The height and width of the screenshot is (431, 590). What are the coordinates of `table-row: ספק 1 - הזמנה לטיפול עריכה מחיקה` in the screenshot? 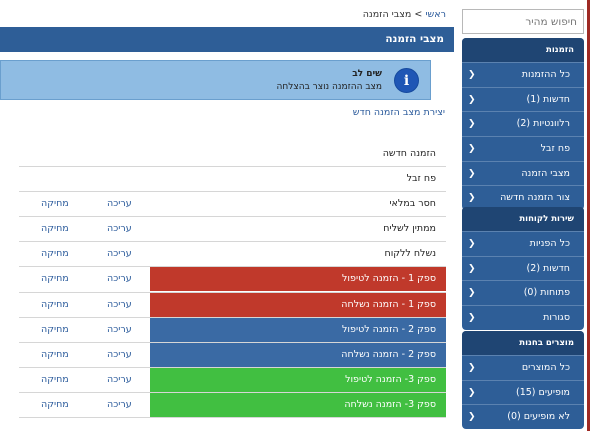 It's located at (232, 280).